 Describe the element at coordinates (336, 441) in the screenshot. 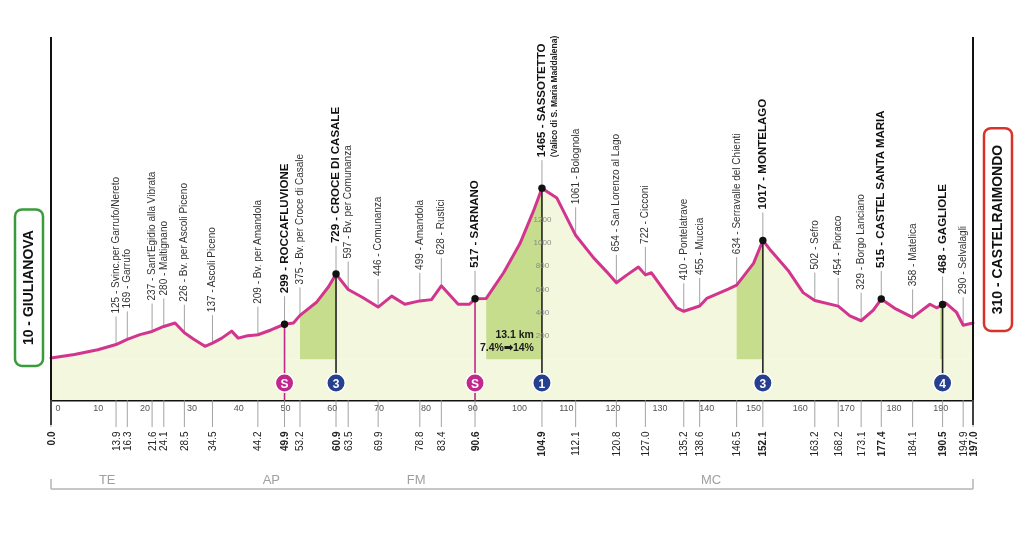

I see `x2-tick-label: 60.9` at that location.